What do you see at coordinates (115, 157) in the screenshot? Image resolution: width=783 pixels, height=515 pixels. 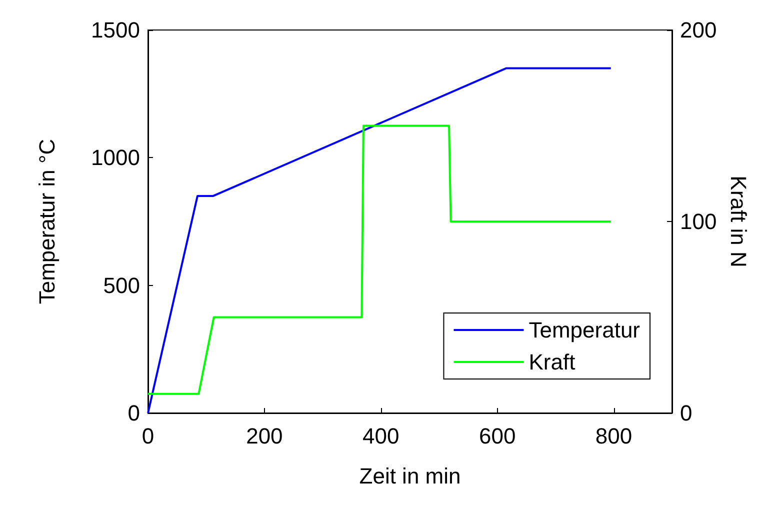 I see `y-tick-label: 1000` at bounding box center [115, 157].